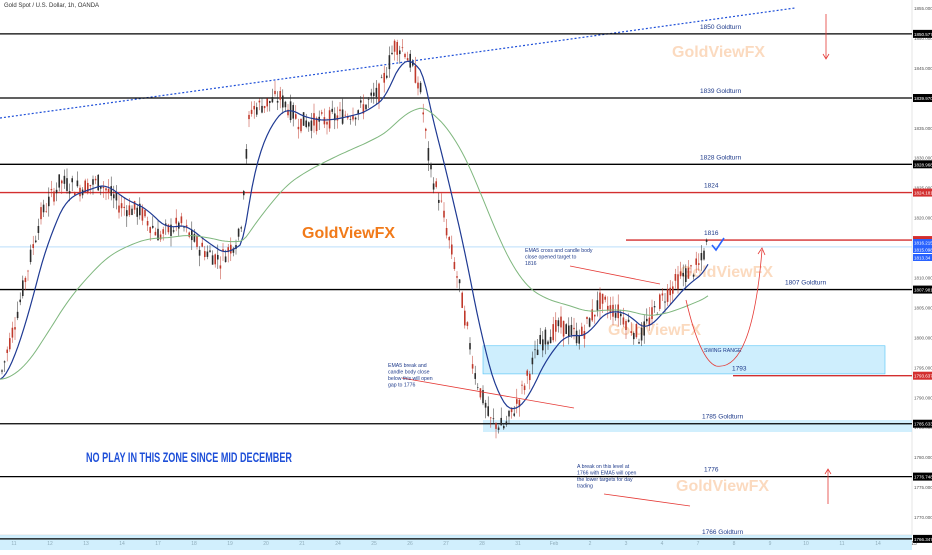  What do you see at coordinates (761, 251) in the screenshot?
I see `projection-arrowhead` at bounding box center [761, 251].